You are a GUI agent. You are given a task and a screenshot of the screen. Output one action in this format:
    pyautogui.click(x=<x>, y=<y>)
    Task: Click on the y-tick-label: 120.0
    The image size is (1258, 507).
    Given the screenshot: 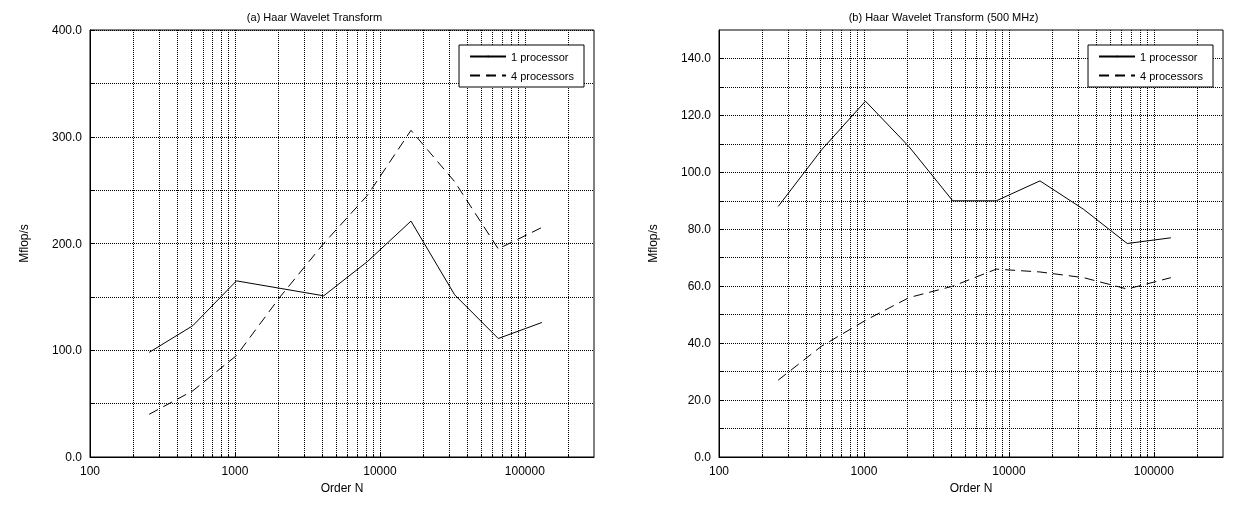 What is the action you would take?
    pyautogui.click(x=696, y=115)
    